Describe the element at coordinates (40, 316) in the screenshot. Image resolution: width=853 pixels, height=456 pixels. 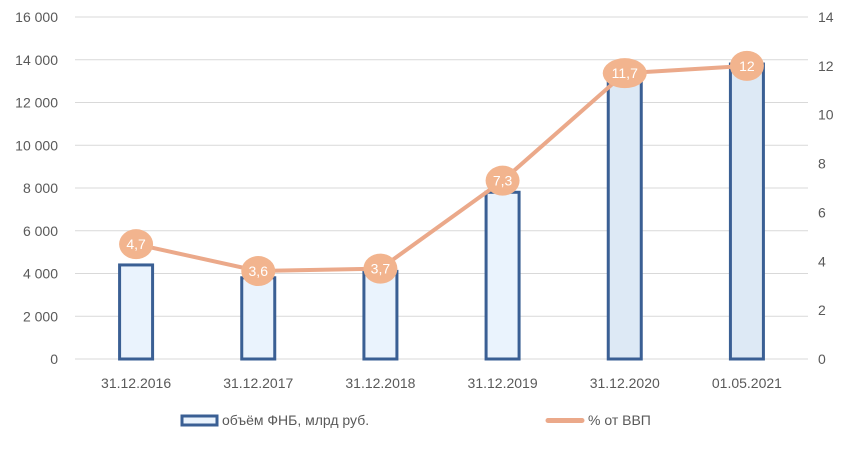
I see `left-tick-label: 2 000` at that location.